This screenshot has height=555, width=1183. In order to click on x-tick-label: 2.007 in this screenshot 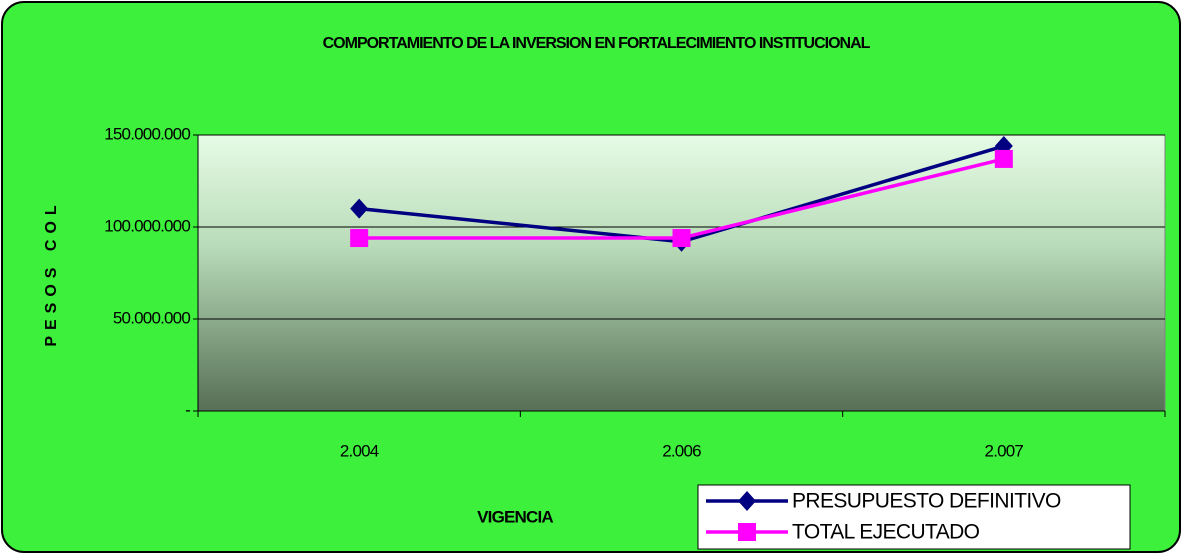, I will do `click(1004, 450)`.